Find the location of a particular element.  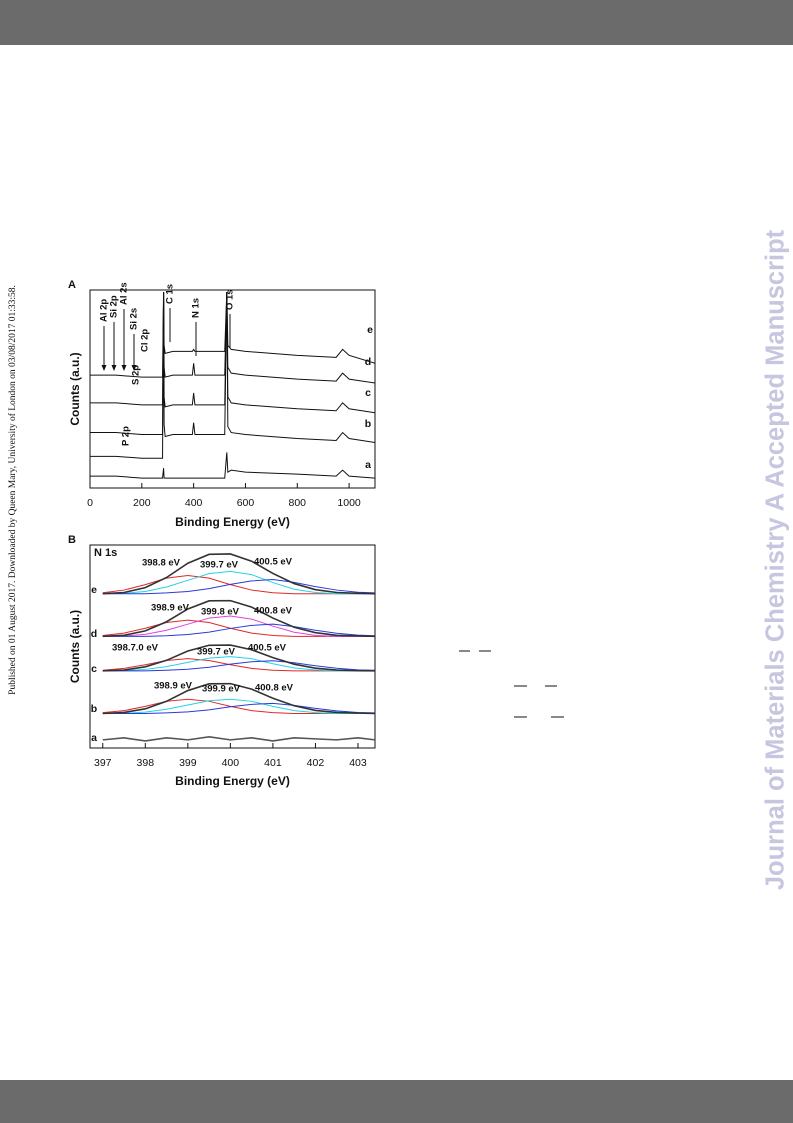

peak-annotation: O 1s is located at coordinates (230, 299).